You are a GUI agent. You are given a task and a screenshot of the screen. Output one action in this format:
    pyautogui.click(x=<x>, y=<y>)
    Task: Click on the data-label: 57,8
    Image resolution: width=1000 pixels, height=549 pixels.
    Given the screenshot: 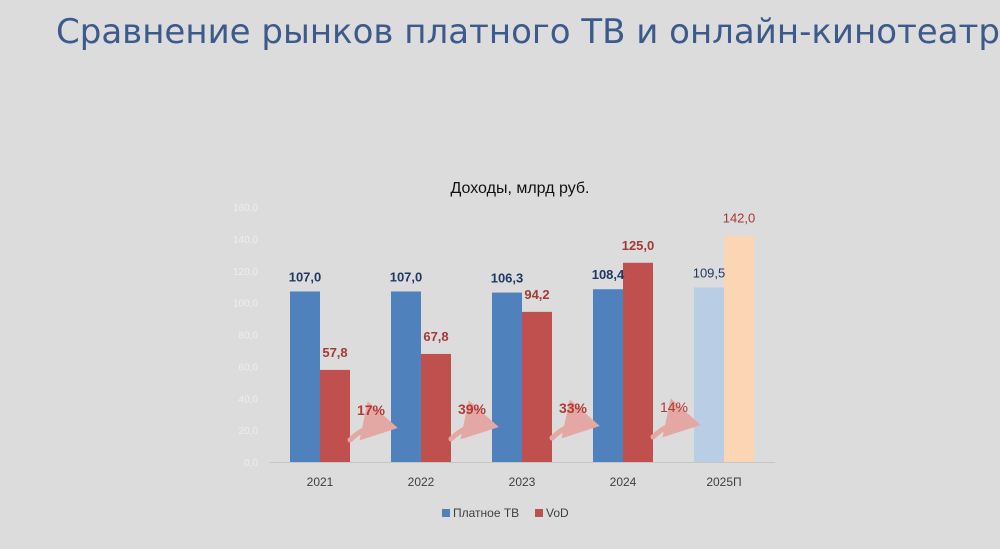 What is the action you would take?
    pyautogui.click(x=334, y=352)
    